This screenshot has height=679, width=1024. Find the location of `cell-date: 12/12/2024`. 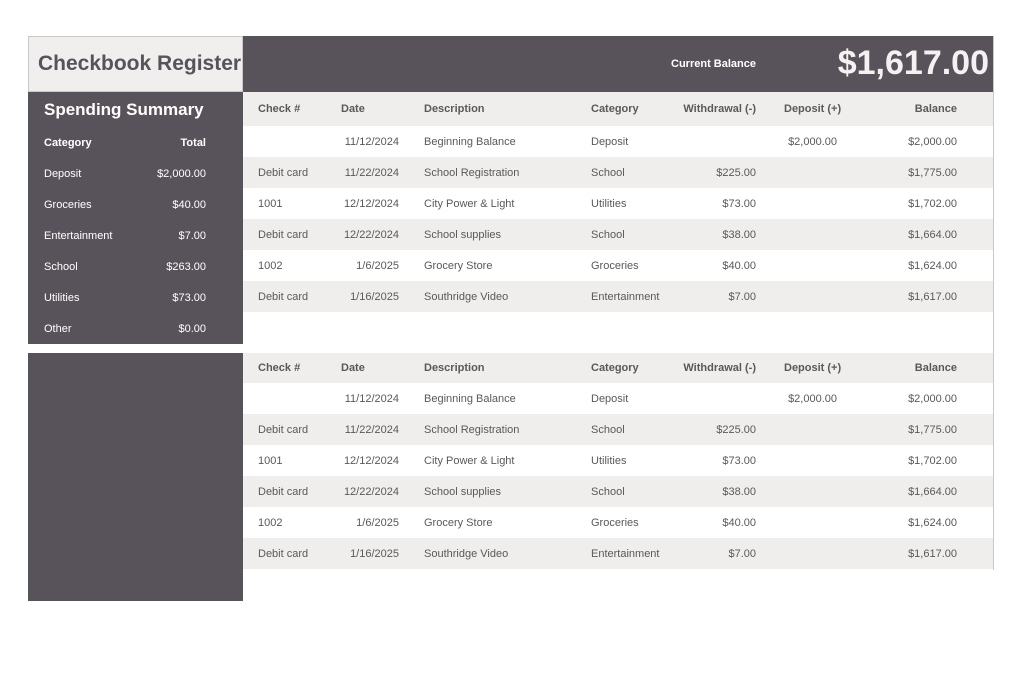

cell-date: 12/12/2024 is located at coordinates (371, 460).